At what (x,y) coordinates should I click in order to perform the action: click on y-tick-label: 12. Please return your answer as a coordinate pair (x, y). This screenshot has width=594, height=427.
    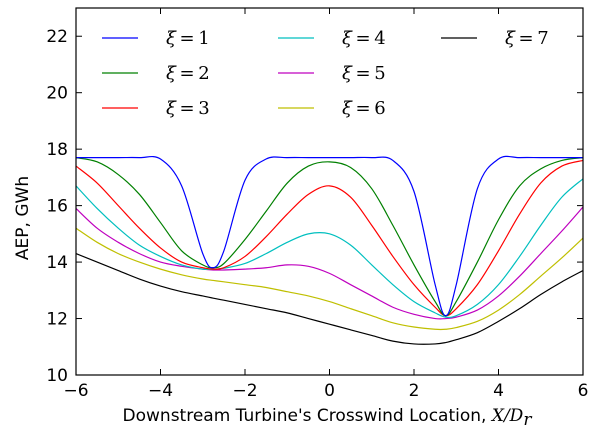
    Looking at the image, I should click on (57, 320).